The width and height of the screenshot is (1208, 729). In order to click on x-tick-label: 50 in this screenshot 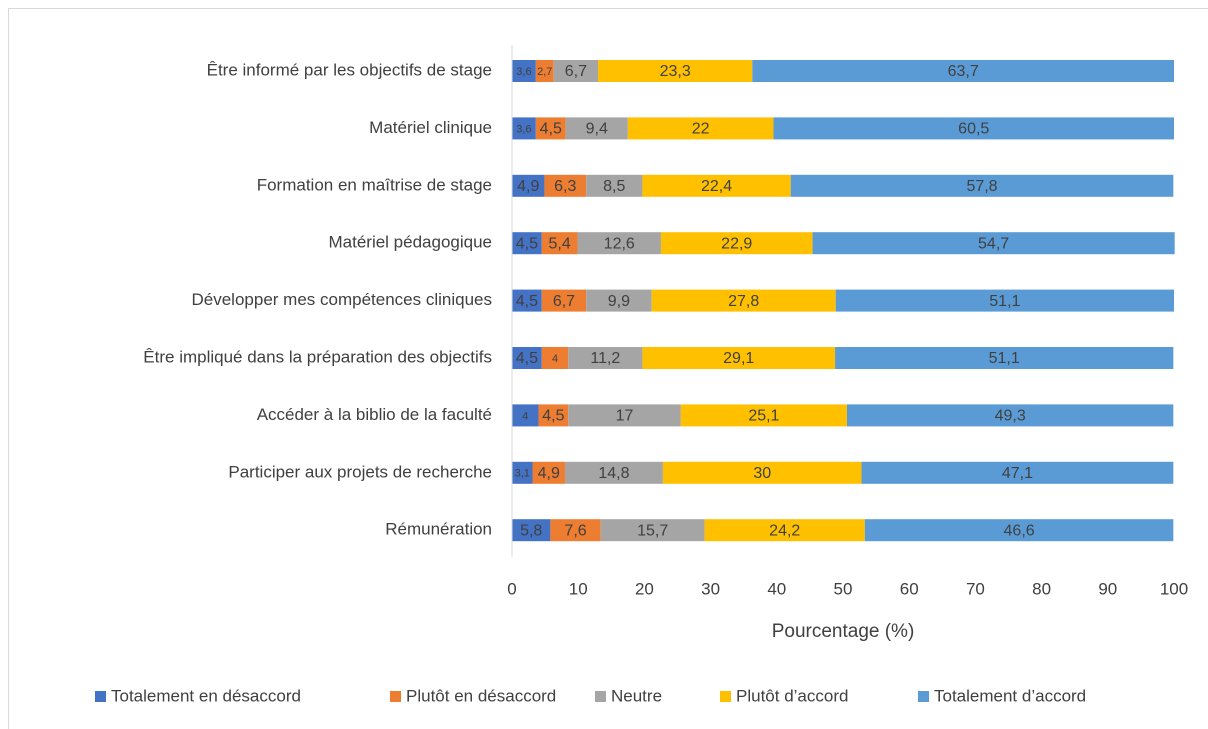, I will do `click(843, 588)`.